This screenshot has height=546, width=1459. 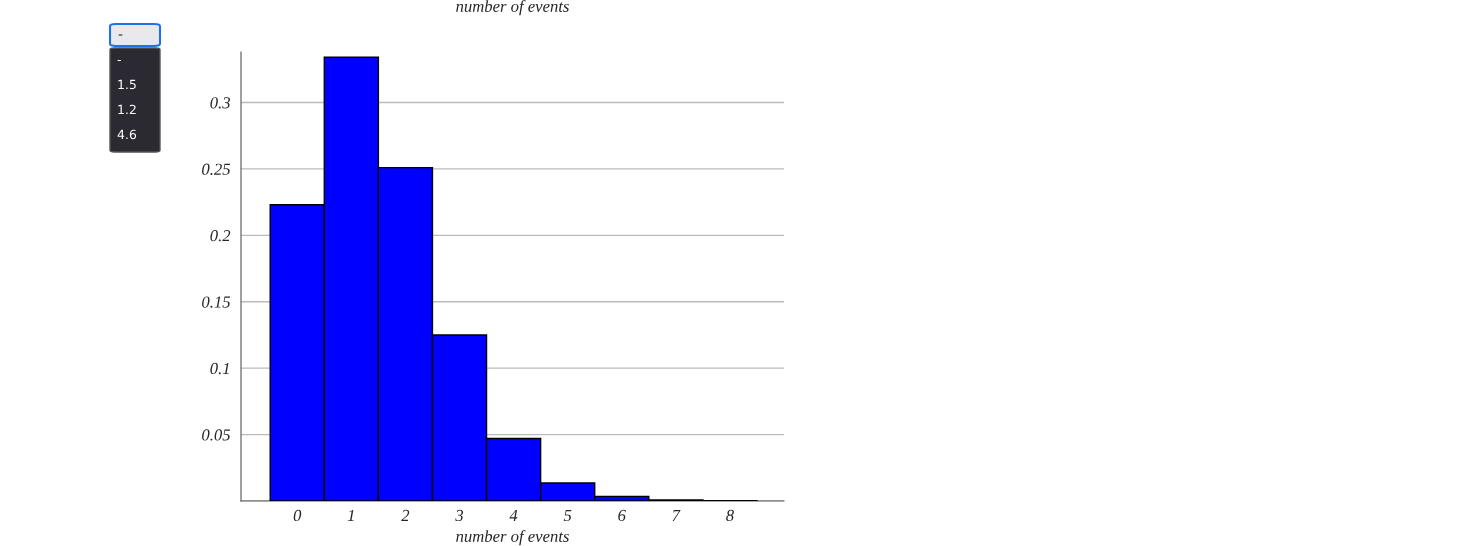 What do you see at coordinates (513, 515) in the screenshot?
I see `x-tick-label: 4` at bounding box center [513, 515].